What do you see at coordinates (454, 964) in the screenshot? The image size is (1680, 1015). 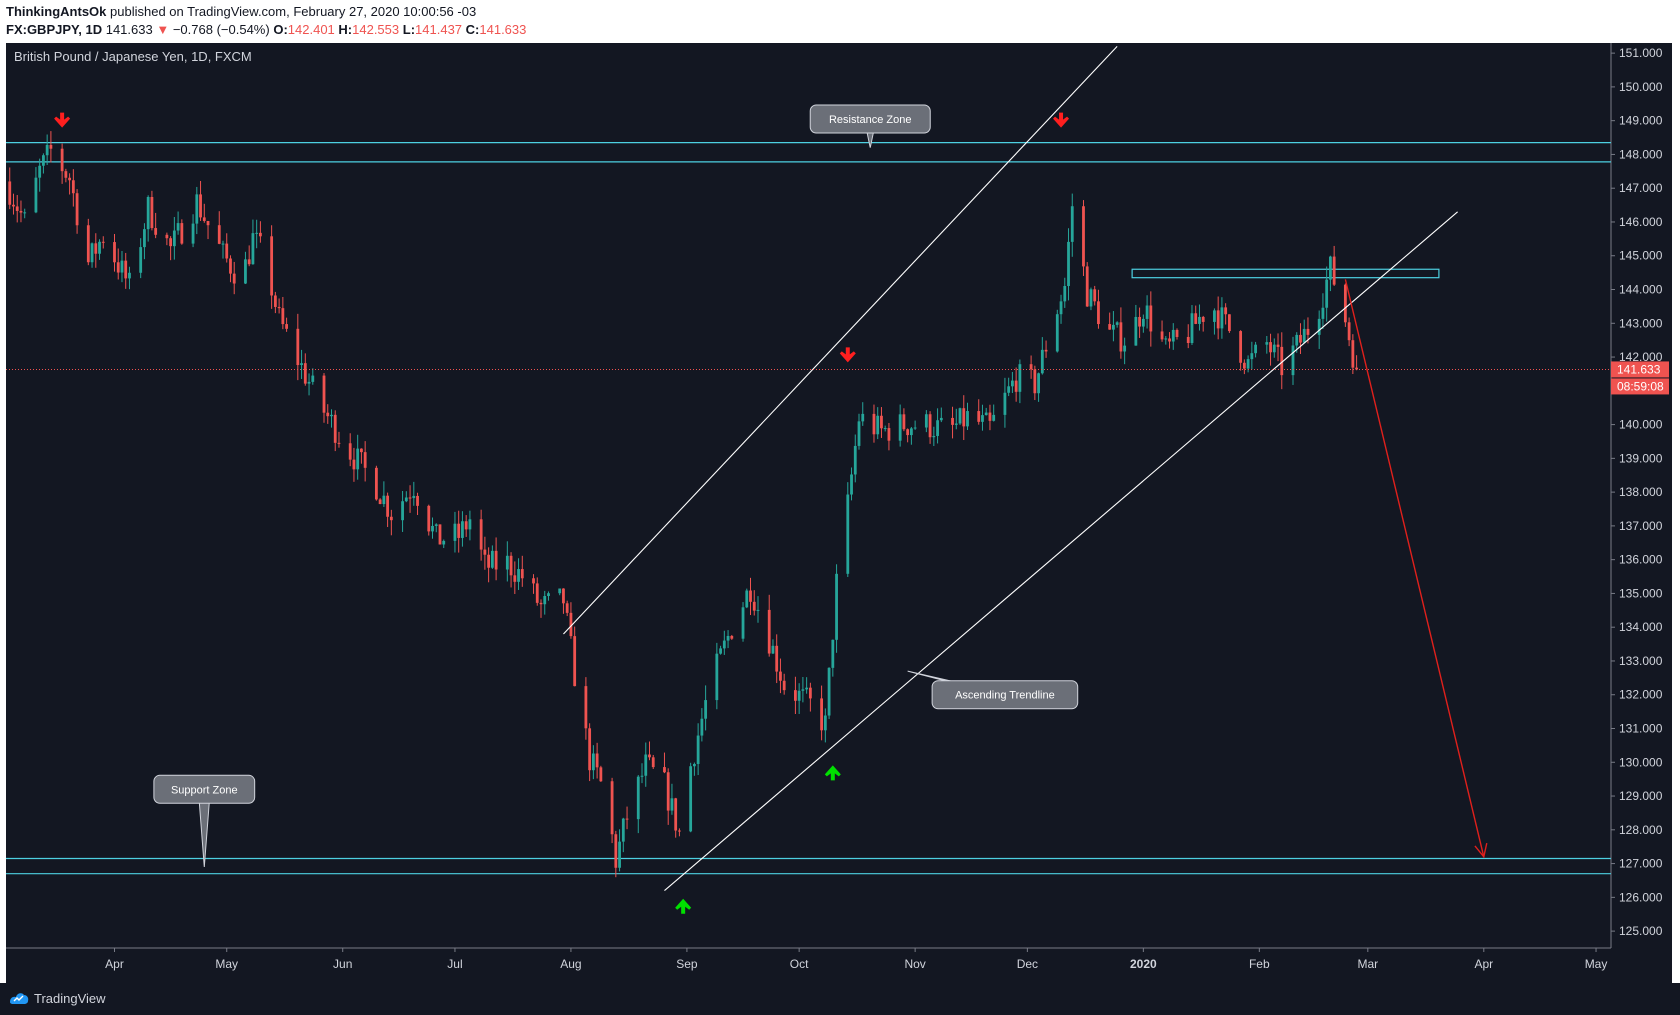 I see `time-tick-label: Jul` at bounding box center [454, 964].